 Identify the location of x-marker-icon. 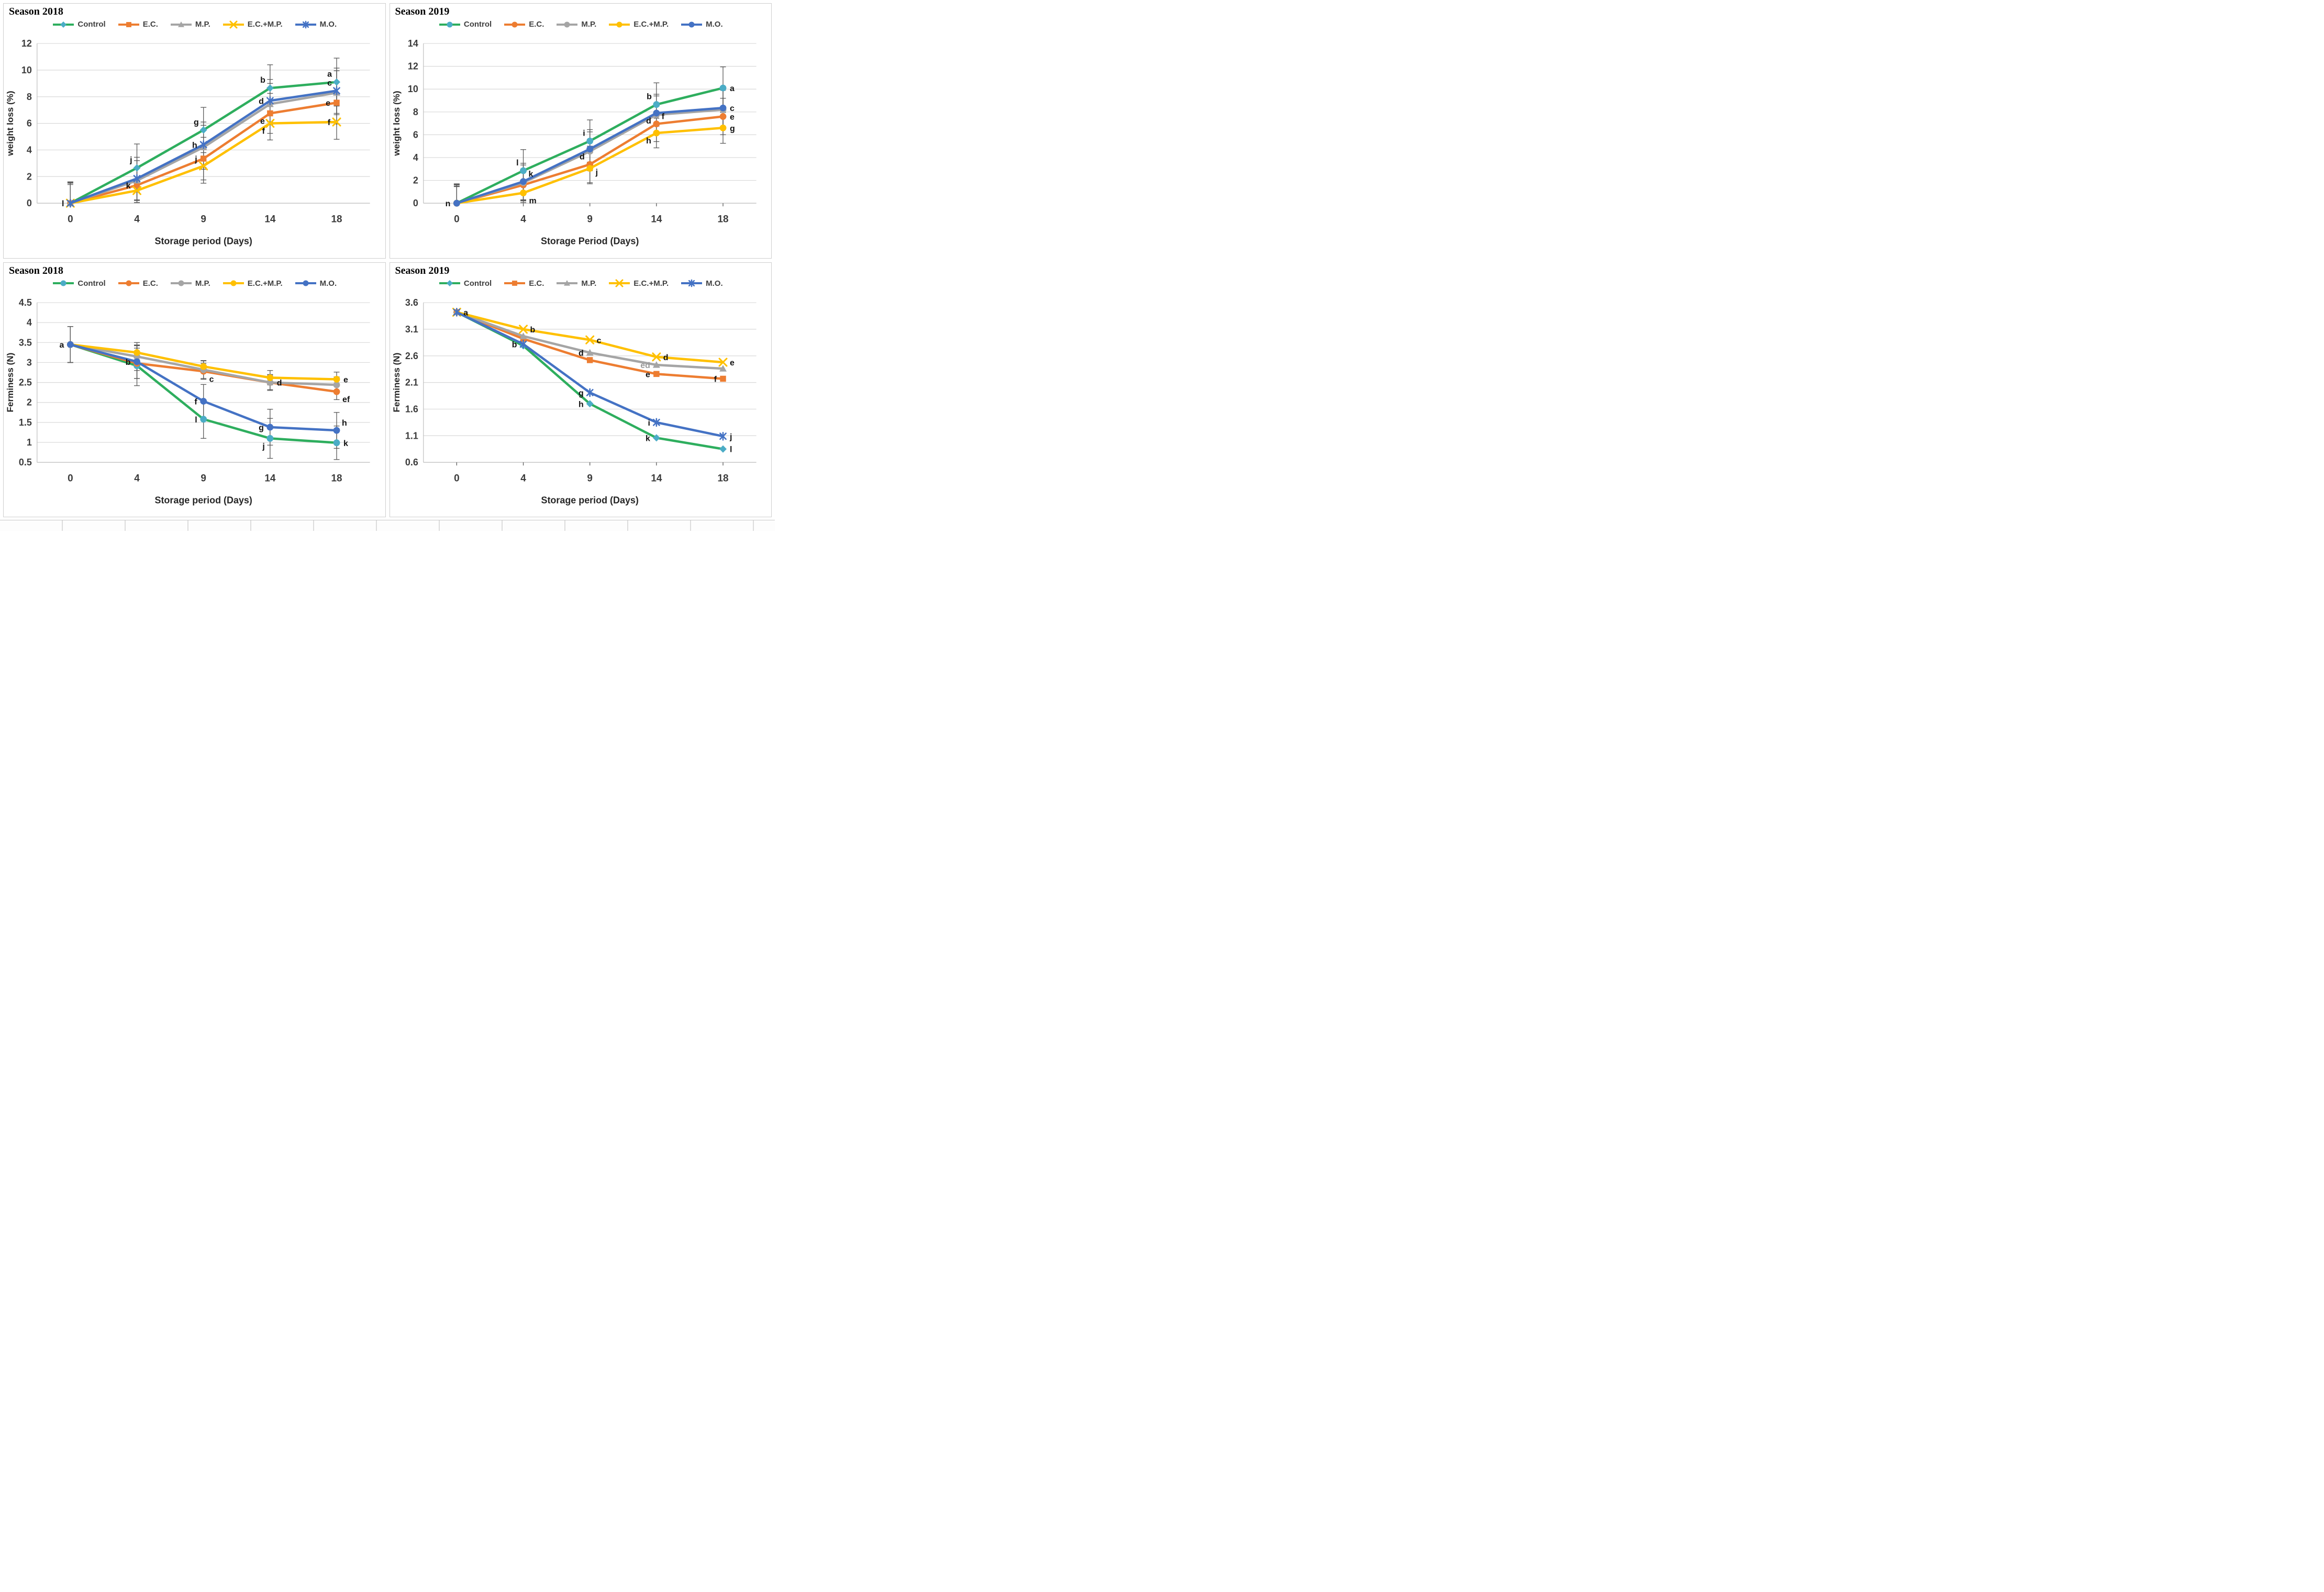
(233, 24).